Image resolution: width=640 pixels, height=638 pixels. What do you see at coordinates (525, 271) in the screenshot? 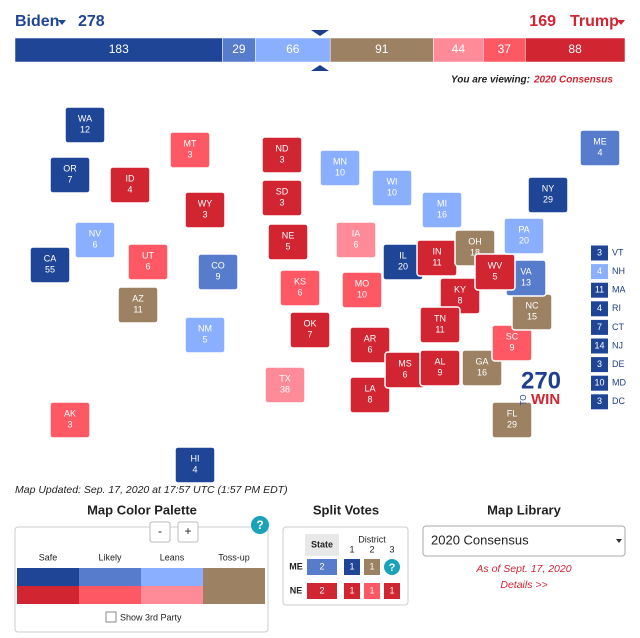
I see `state-abbr: VA` at bounding box center [525, 271].